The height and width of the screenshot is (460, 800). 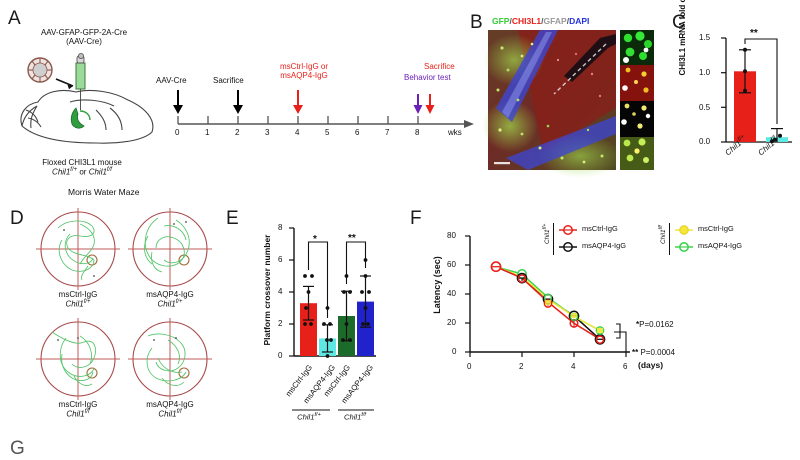 I want to click on genotype-sup-b: f/f, so click(x=109, y=170).